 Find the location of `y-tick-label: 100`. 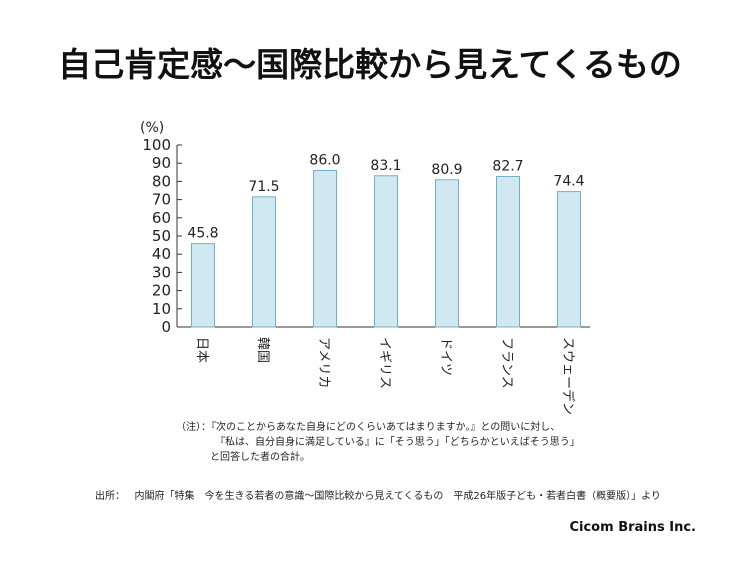

y-tick-label: 100 is located at coordinates (156, 145).